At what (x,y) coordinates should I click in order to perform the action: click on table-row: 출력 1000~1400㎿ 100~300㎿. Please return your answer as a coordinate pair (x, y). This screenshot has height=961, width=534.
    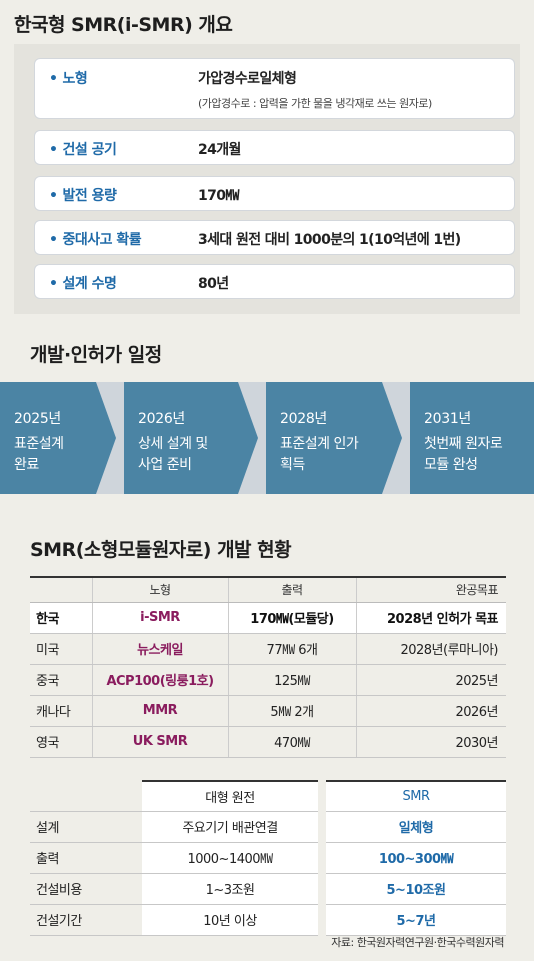
    Looking at the image, I should click on (268, 858).